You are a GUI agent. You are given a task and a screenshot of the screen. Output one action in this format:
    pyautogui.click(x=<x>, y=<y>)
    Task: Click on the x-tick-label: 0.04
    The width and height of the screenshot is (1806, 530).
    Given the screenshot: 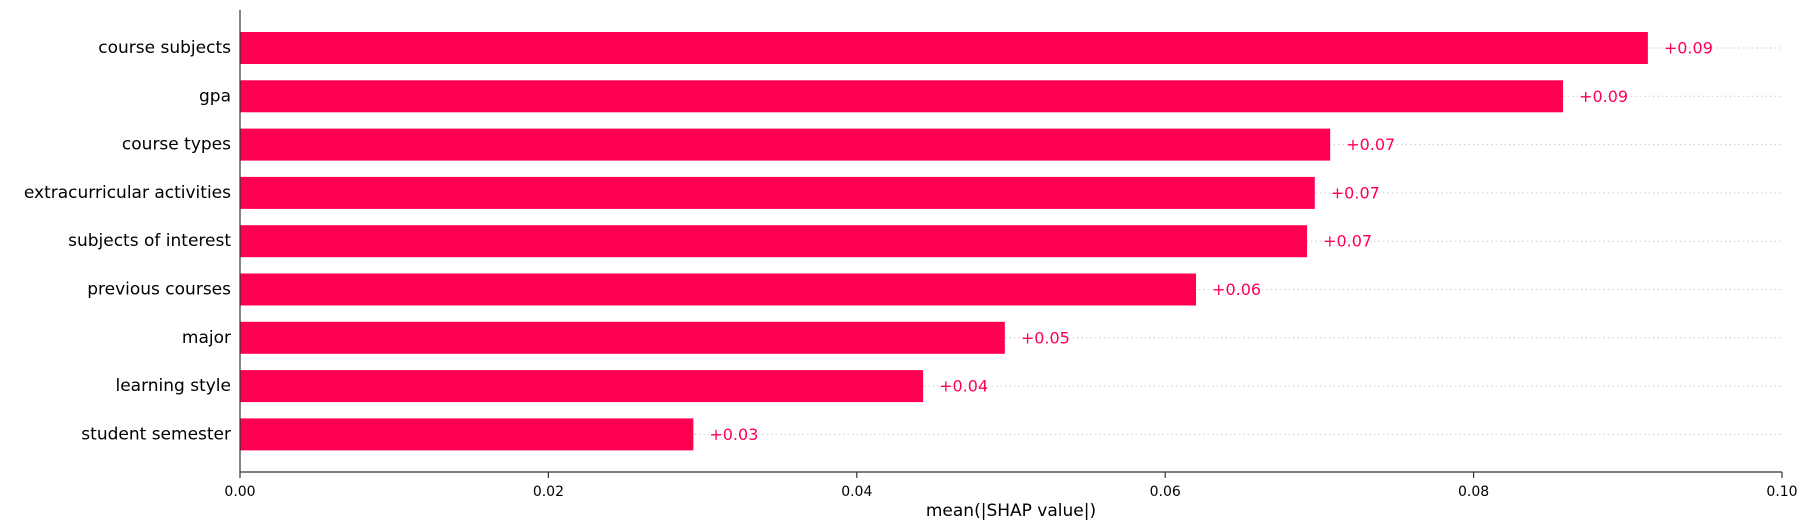 What is the action you would take?
    pyautogui.click(x=856, y=492)
    